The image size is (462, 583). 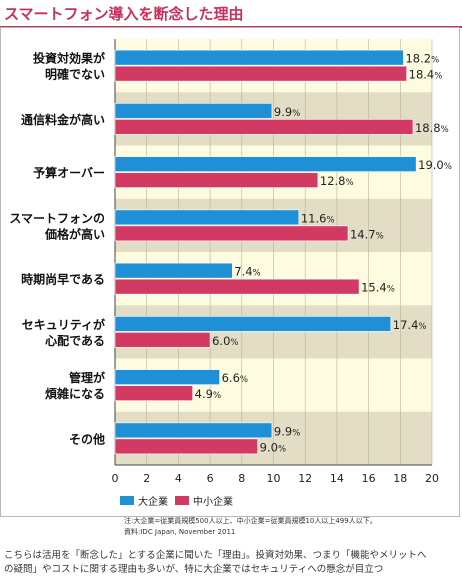 I want to click on x-tick-label: 8, so click(x=241, y=478).